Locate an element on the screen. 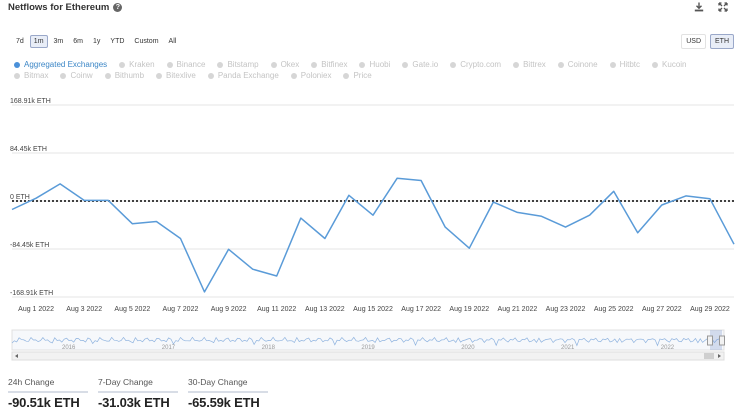 Image resolution: width=740 pixels, height=417 pixels. scroll-thumb is located at coordinates (709, 356).